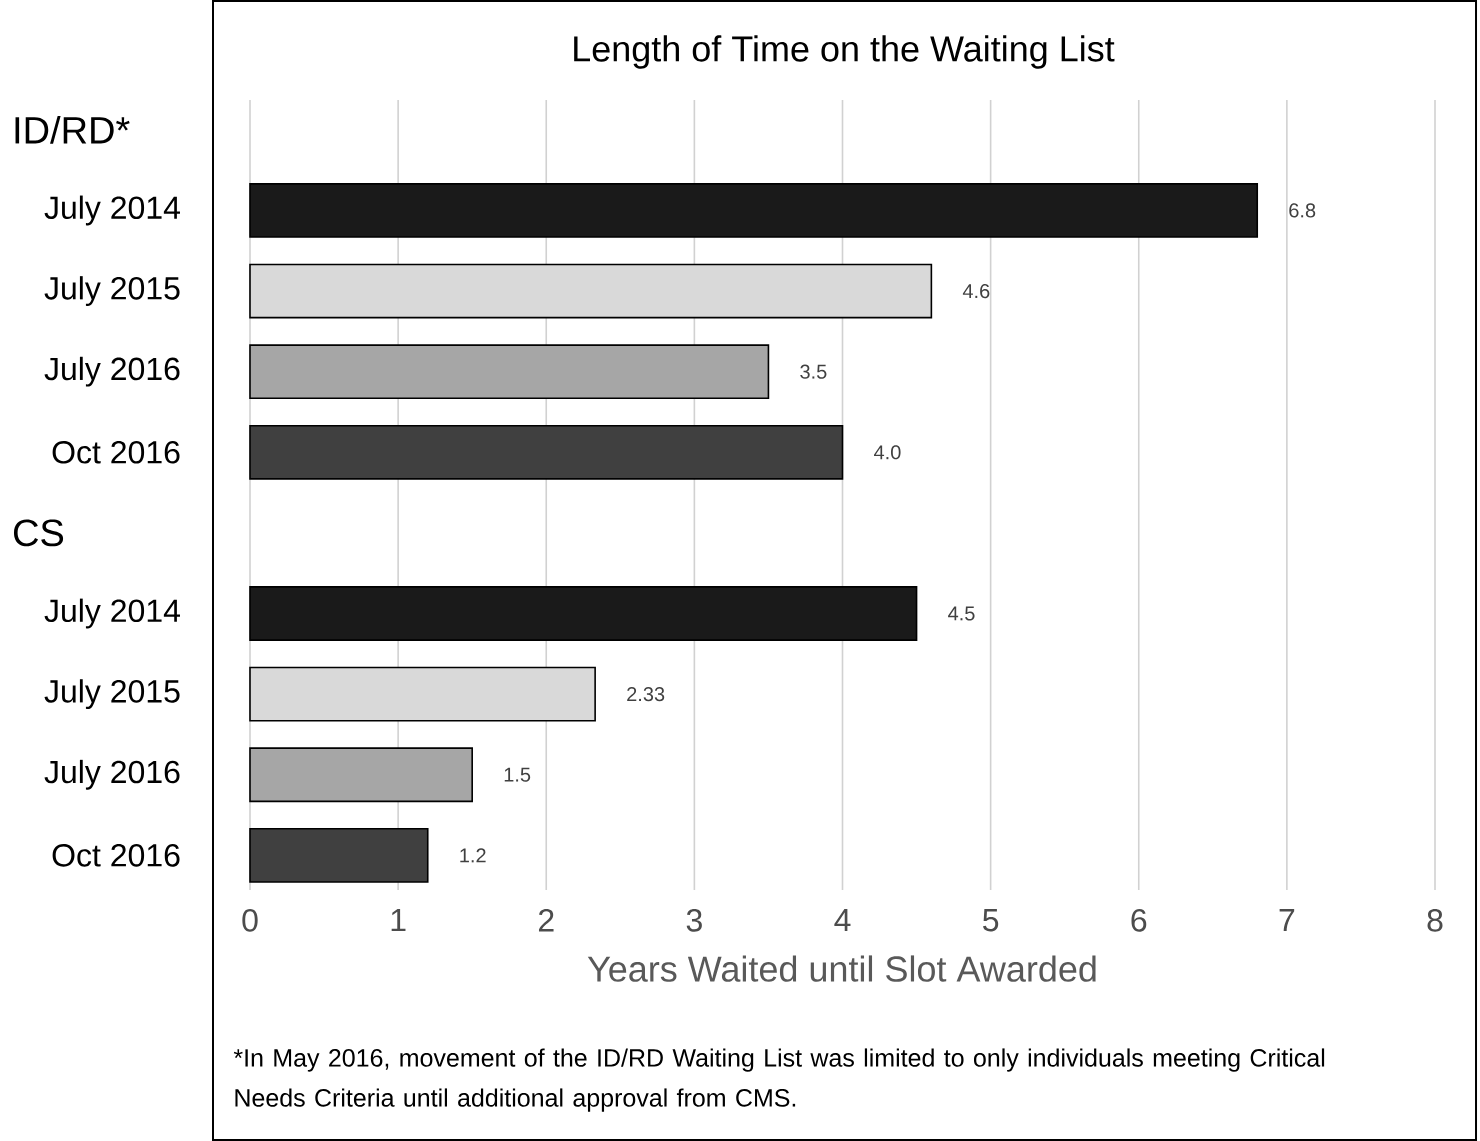  I want to click on x-tick-label: 2, so click(546, 920).